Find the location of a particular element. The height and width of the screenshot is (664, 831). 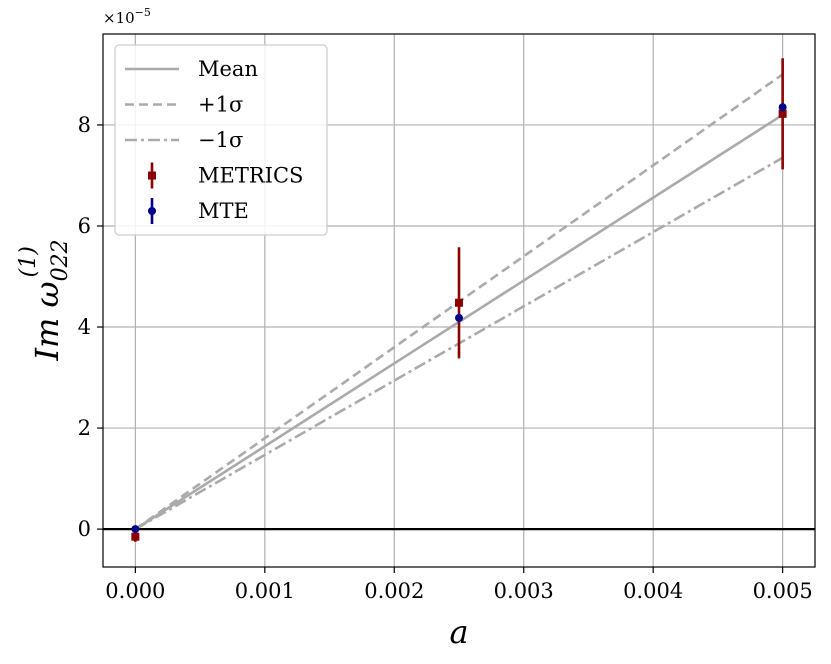

legend: Mean +1σ −1σ METRICS MTE is located at coordinates (221, 140).